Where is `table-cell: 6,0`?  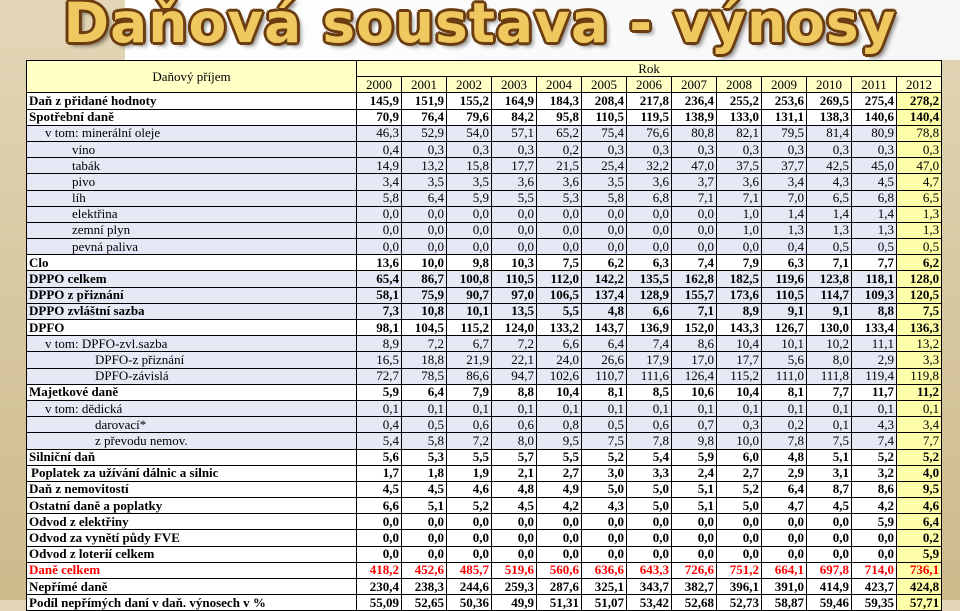 table-cell: 6,0 is located at coordinates (739, 457).